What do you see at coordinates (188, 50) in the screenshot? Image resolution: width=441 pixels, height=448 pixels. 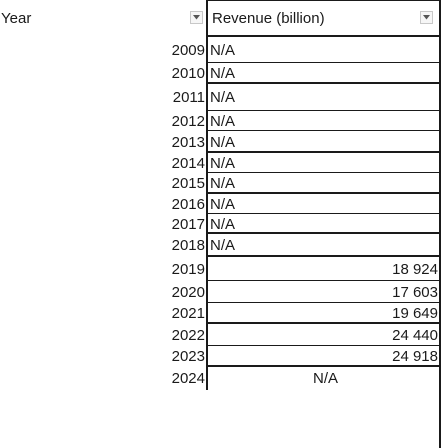 I see `year-cell: 2009` at bounding box center [188, 50].